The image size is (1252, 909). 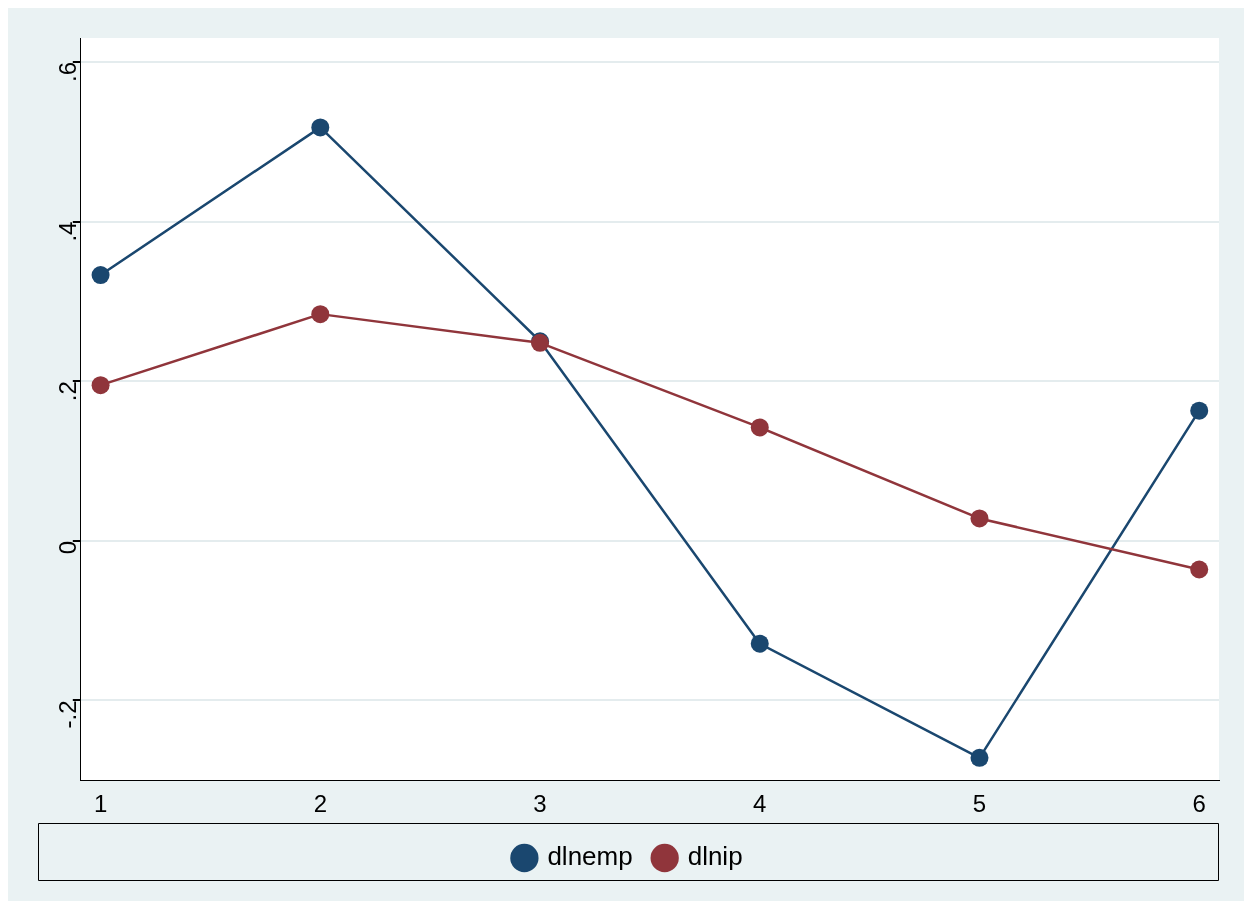 I want to click on x-tick-label: 5, so click(x=979, y=804).